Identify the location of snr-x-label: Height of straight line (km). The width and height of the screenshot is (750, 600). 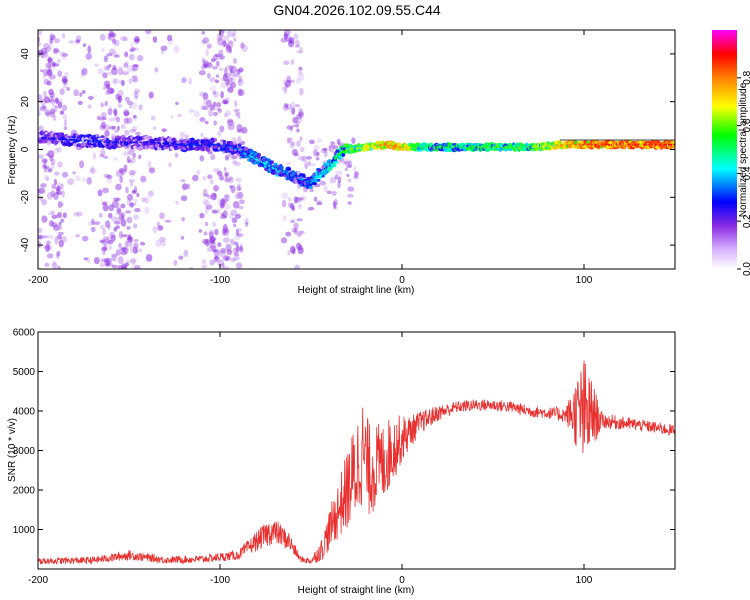
(356, 590).